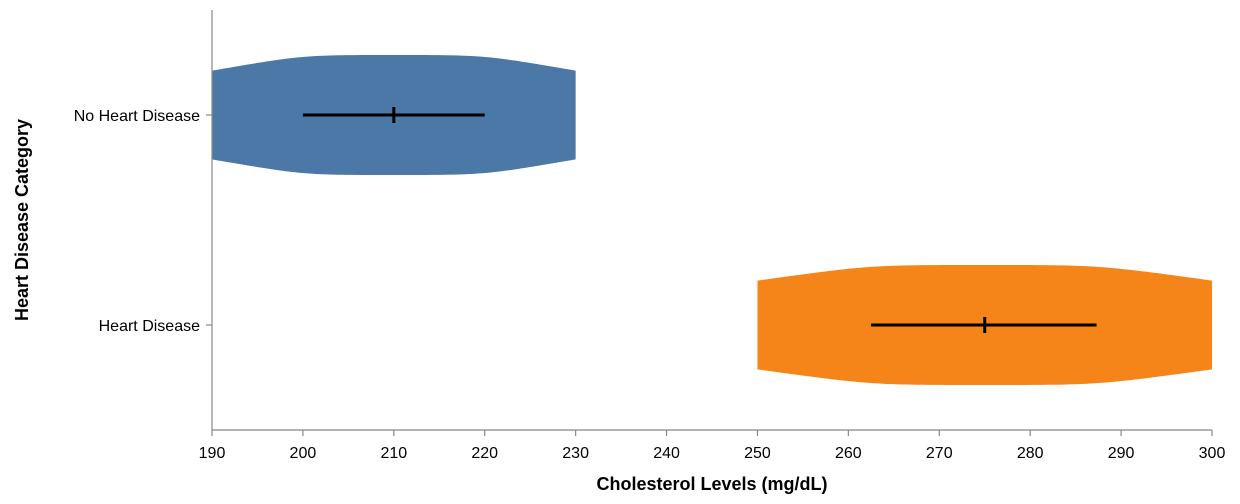 The image size is (1240, 504). I want to click on x-tick-label: 270, so click(939, 453).